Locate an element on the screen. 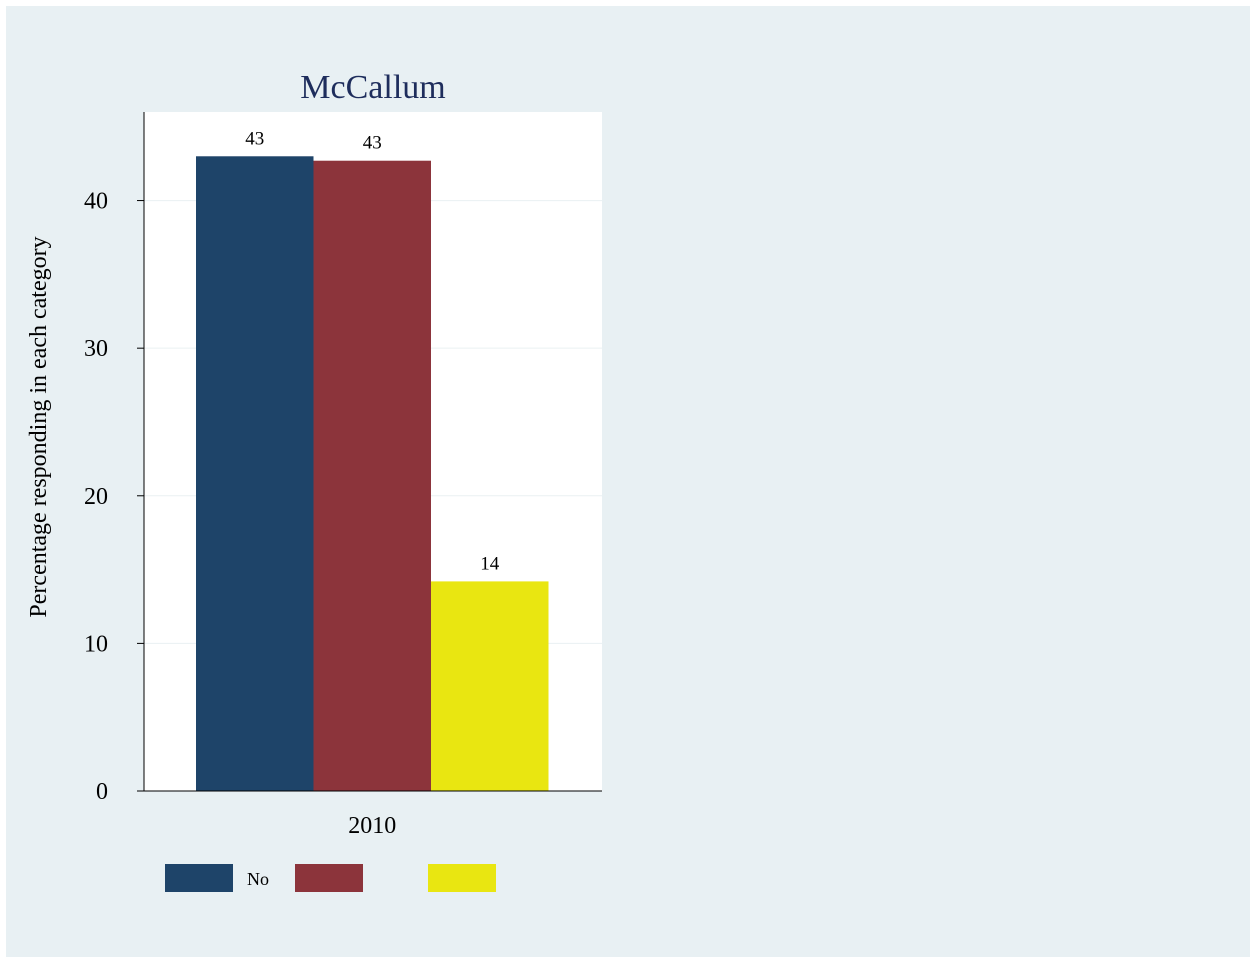  data-labels: 43 43 14 is located at coordinates (372, 351).